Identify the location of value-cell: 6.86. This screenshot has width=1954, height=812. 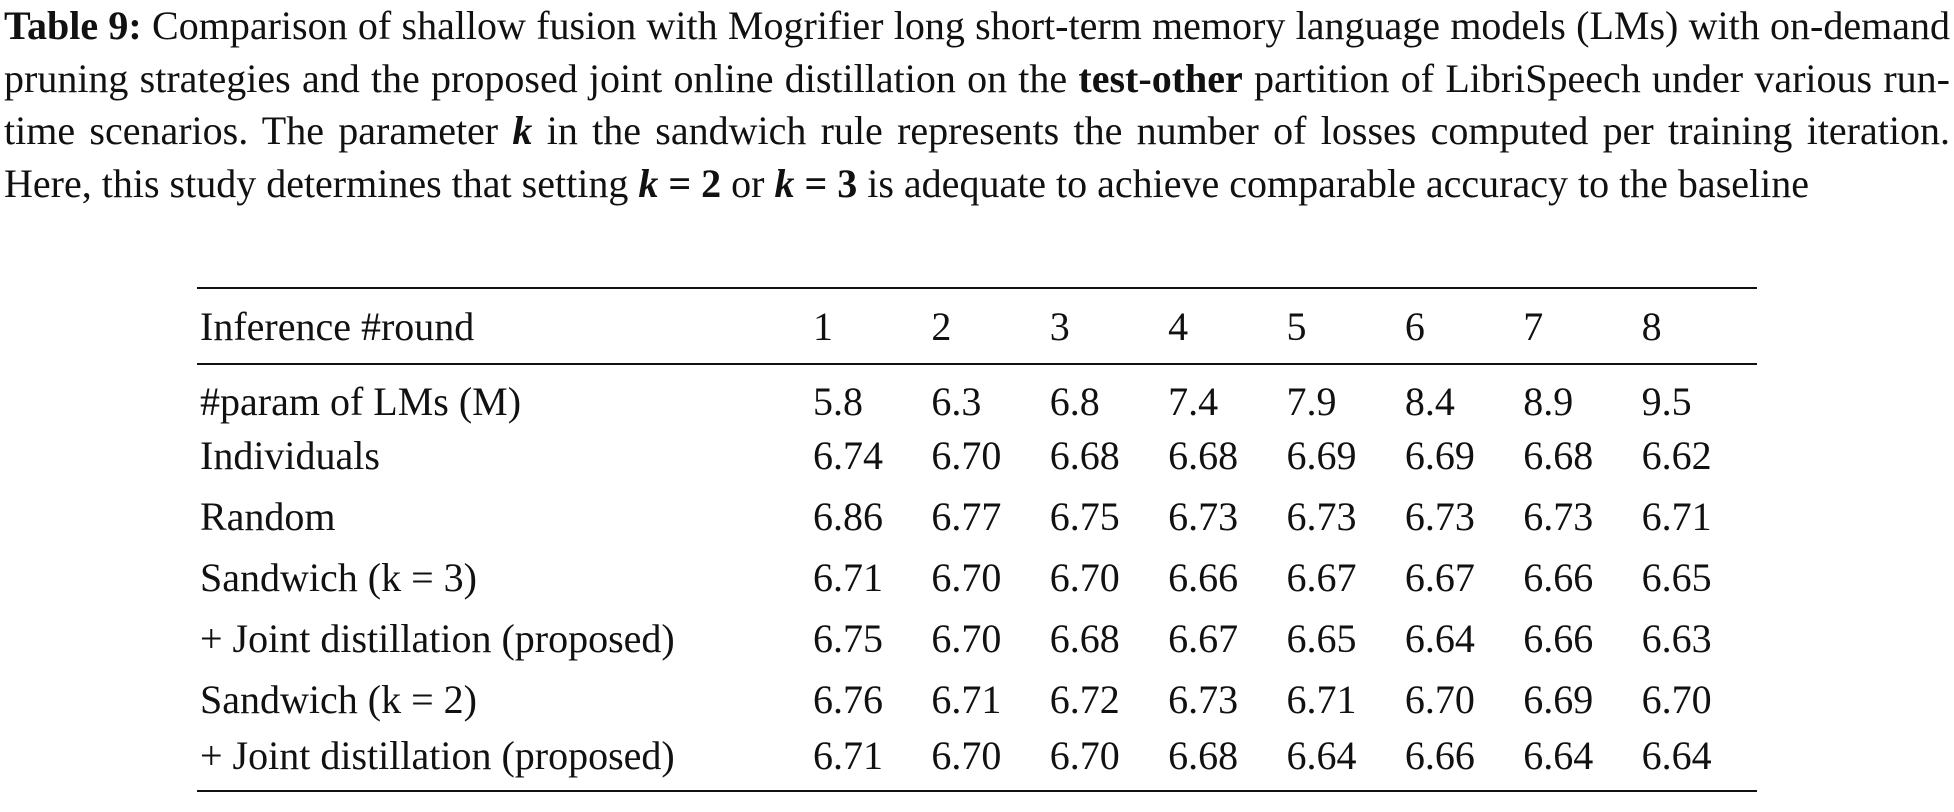
(848, 516).